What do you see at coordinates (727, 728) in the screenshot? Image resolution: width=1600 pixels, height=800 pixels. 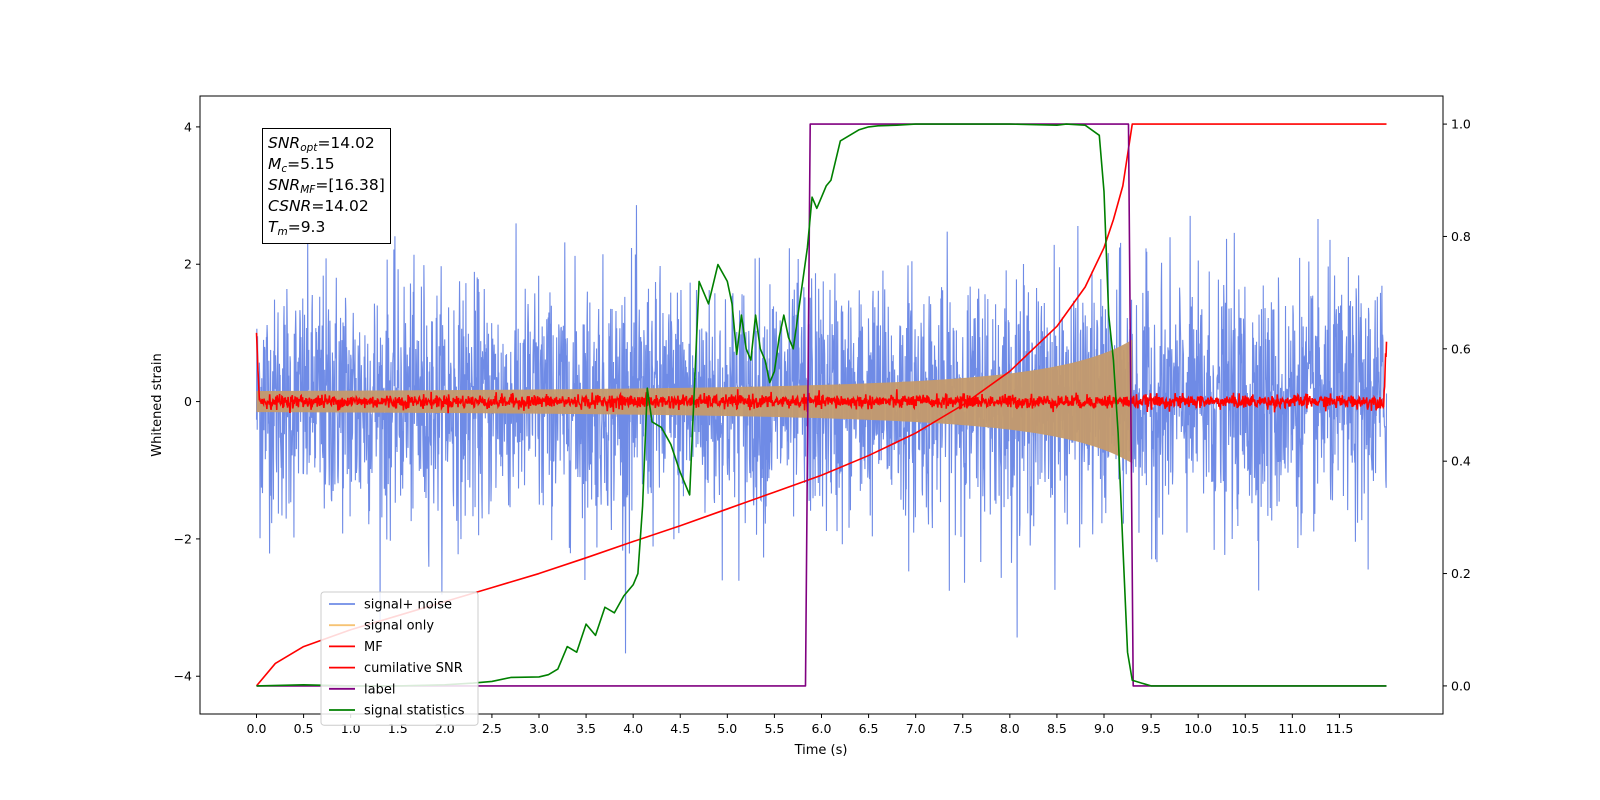 I see `x-tick-label: 5.0` at bounding box center [727, 728].